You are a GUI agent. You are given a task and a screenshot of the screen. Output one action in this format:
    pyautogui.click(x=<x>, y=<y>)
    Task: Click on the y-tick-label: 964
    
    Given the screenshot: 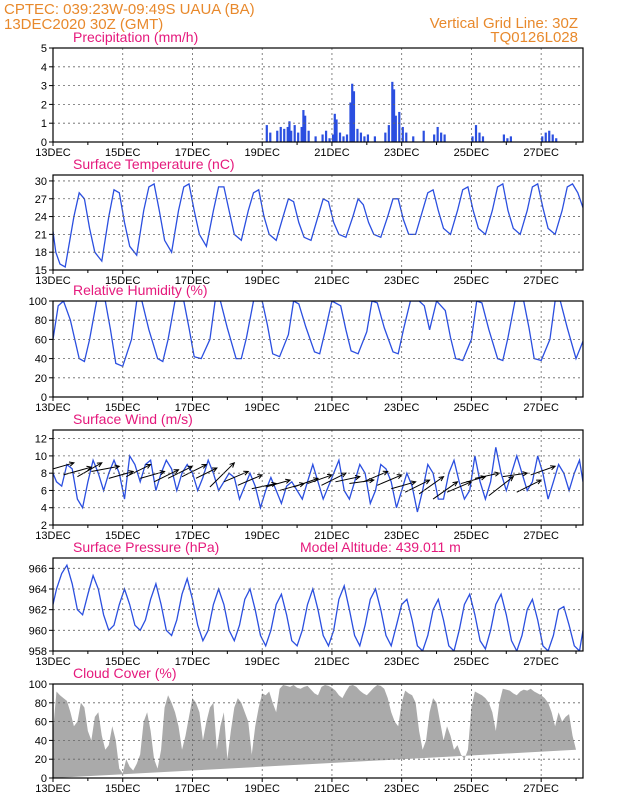 What is the action you would take?
    pyautogui.click(x=38, y=590)
    